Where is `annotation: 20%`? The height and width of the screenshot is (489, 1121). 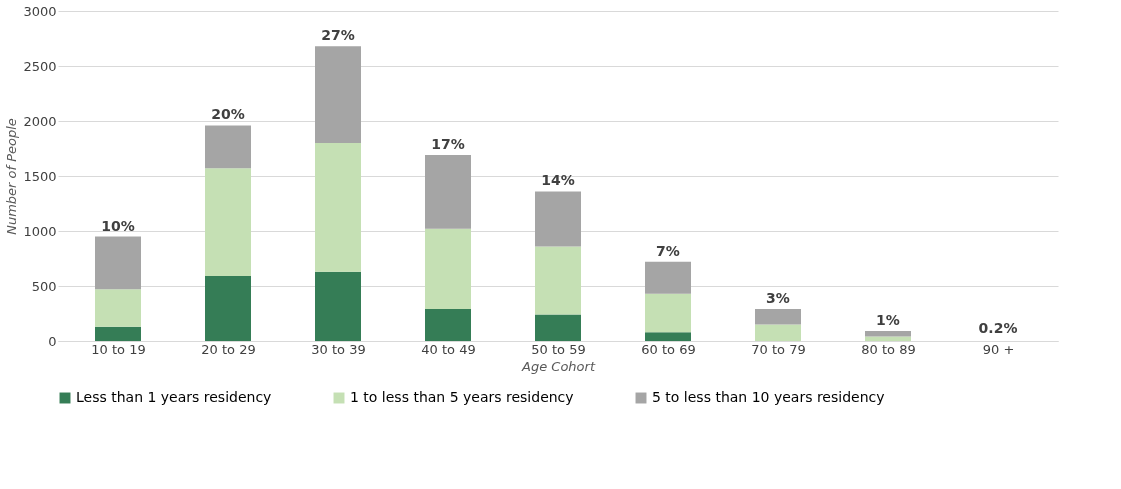
annotation: 20% is located at coordinates (228, 114).